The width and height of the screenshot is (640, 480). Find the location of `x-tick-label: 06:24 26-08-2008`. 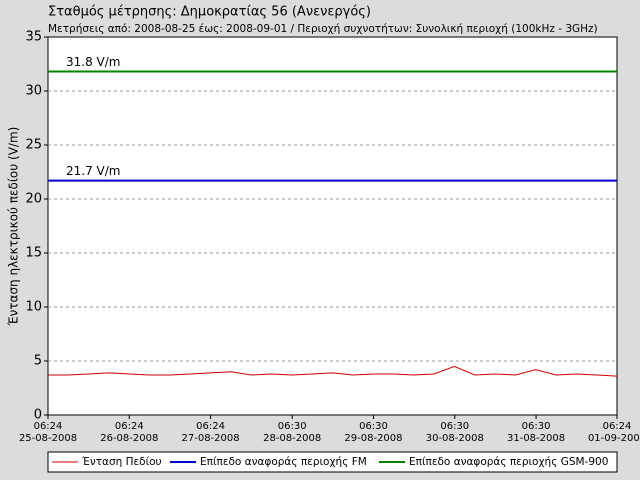

x-tick-label: 06:24 26-08-2008 is located at coordinates (129, 432).